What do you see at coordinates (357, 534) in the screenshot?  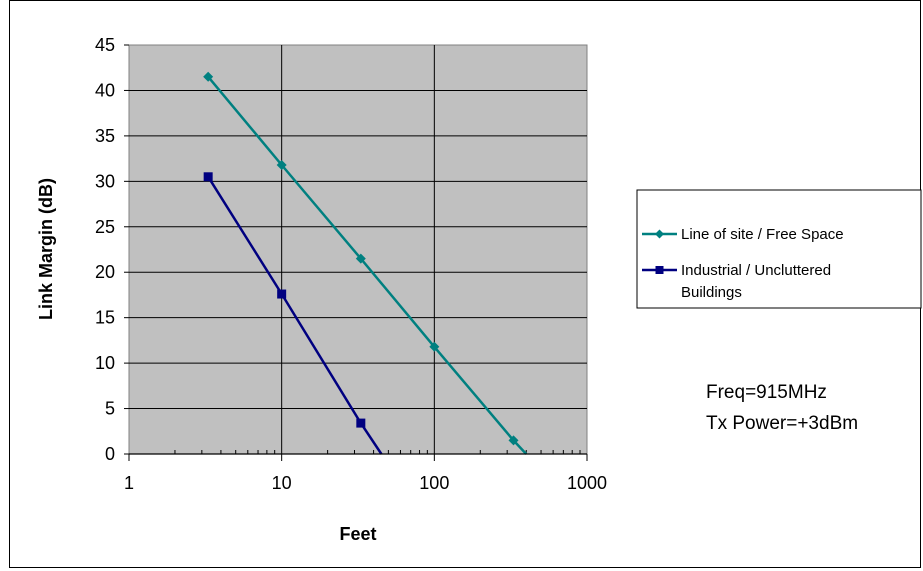 I see `x-axis-title: Feet` at bounding box center [357, 534].